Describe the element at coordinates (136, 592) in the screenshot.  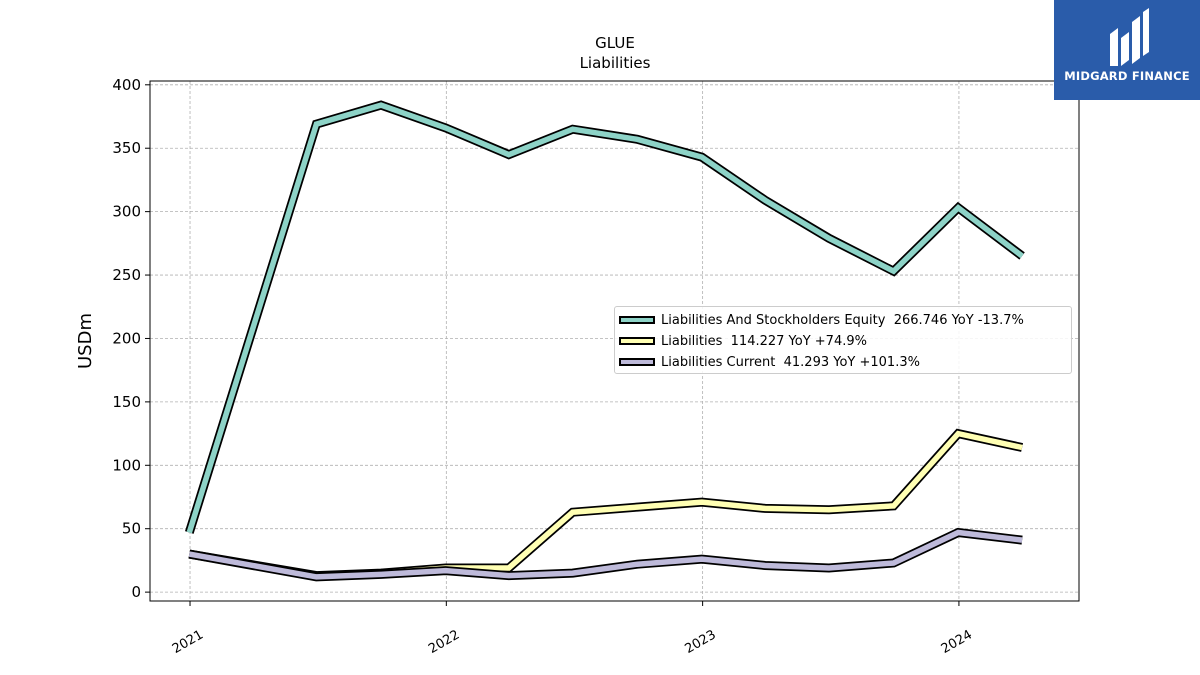
I see `y-tick-label: 0` at that location.